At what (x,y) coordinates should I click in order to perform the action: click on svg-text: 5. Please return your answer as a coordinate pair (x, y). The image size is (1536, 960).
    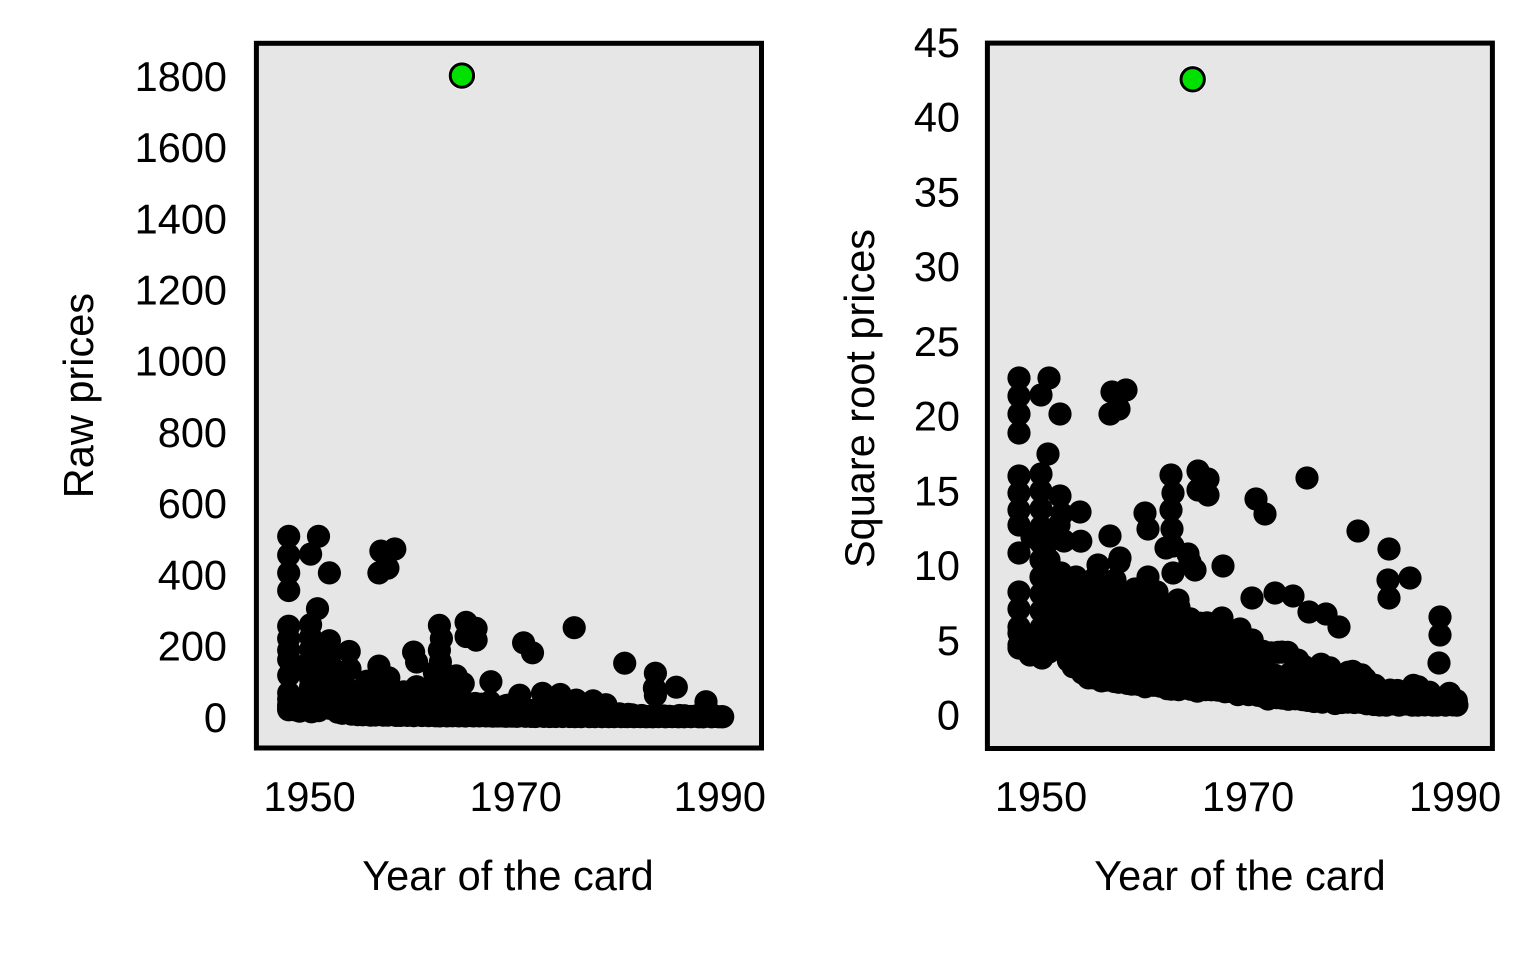
    Looking at the image, I should click on (948, 640).